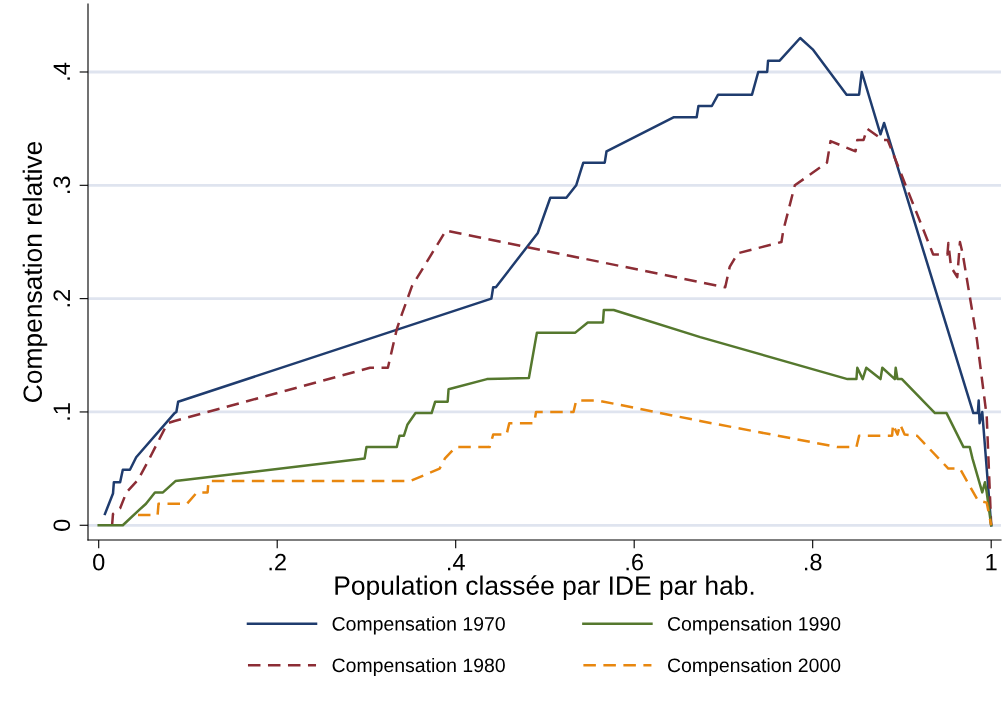 This screenshot has width=1005, height=702. What do you see at coordinates (754, 625) in the screenshot?
I see `legend-label: Compensation 1990` at bounding box center [754, 625].